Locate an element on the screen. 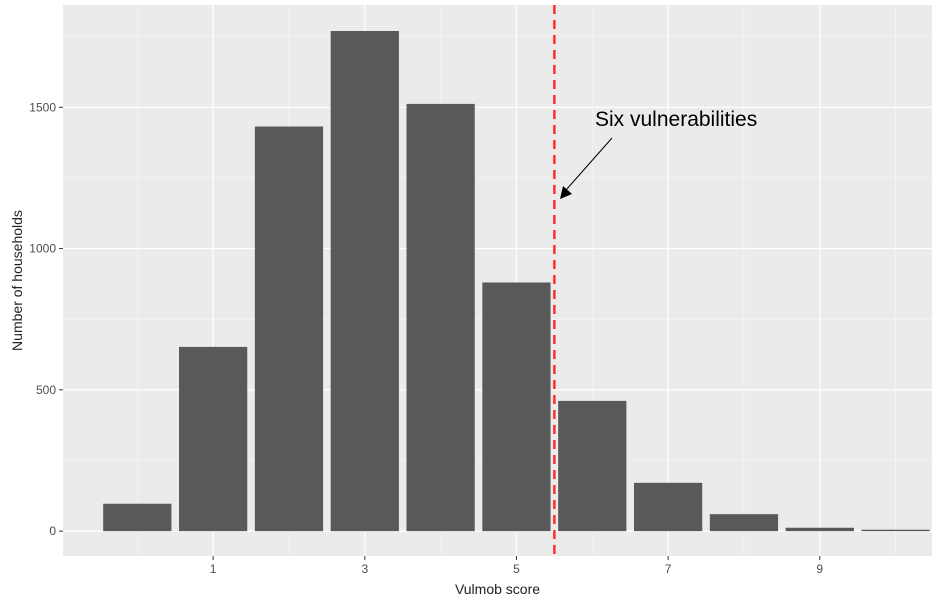 This screenshot has width=937, height=601. x-tick-label: 9 is located at coordinates (819, 569).